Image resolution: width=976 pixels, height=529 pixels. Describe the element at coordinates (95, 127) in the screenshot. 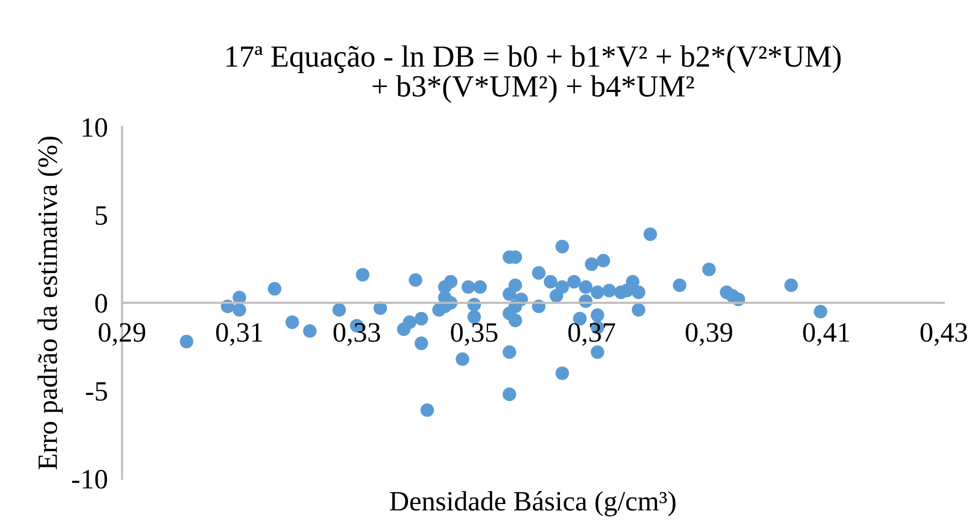

I see `y-tick-label: 10` at that location.